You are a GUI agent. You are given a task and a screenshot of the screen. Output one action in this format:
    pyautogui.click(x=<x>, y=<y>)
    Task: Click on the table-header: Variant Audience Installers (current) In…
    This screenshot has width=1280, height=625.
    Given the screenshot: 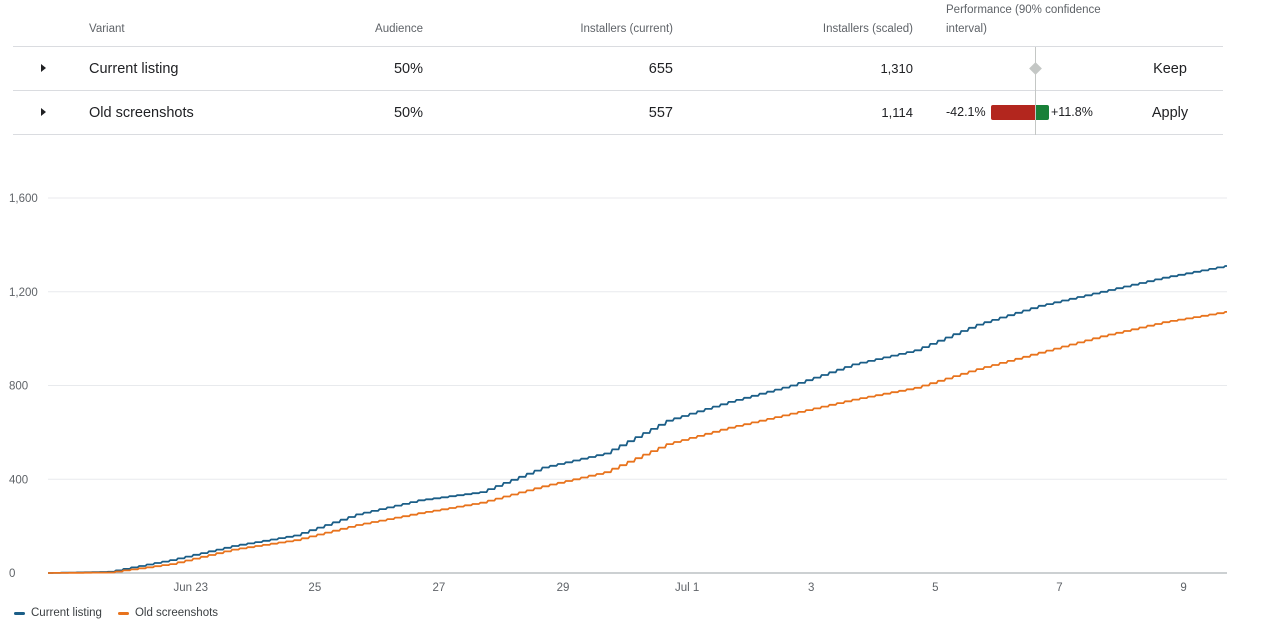 What is the action you would take?
    pyautogui.click(x=618, y=23)
    